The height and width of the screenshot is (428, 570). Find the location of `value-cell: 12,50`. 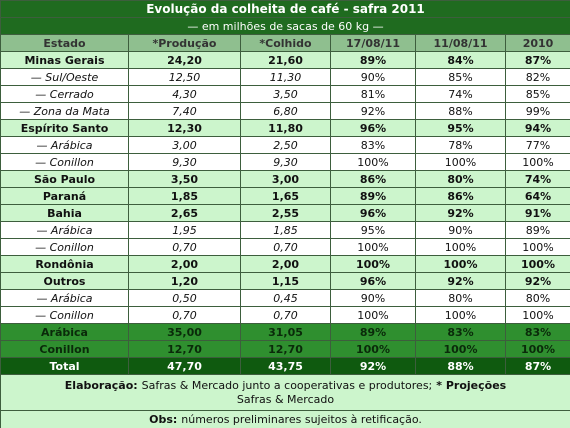

value-cell: 12,50 is located at coordinates (184, 77).